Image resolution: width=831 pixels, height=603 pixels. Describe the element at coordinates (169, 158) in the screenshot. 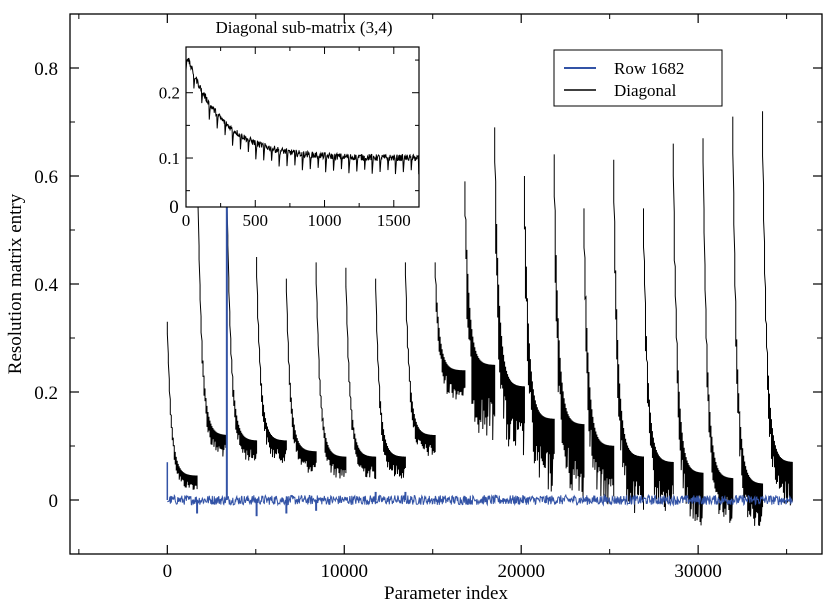

I see `inset-y-tick-label: 0.1` at that location.